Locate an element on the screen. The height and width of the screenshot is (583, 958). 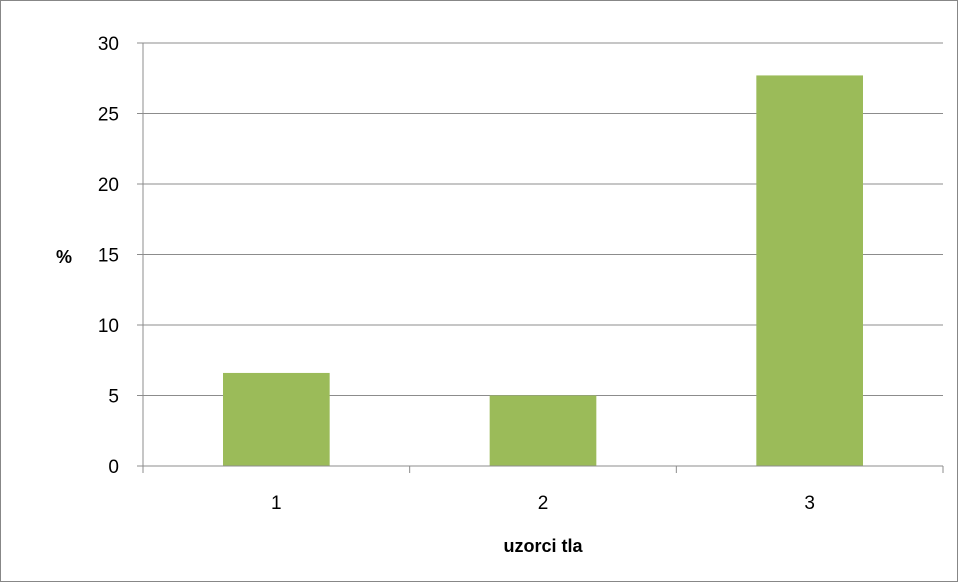
x-tick-labels: 1 2 3 is located at coordinates (543, 503).